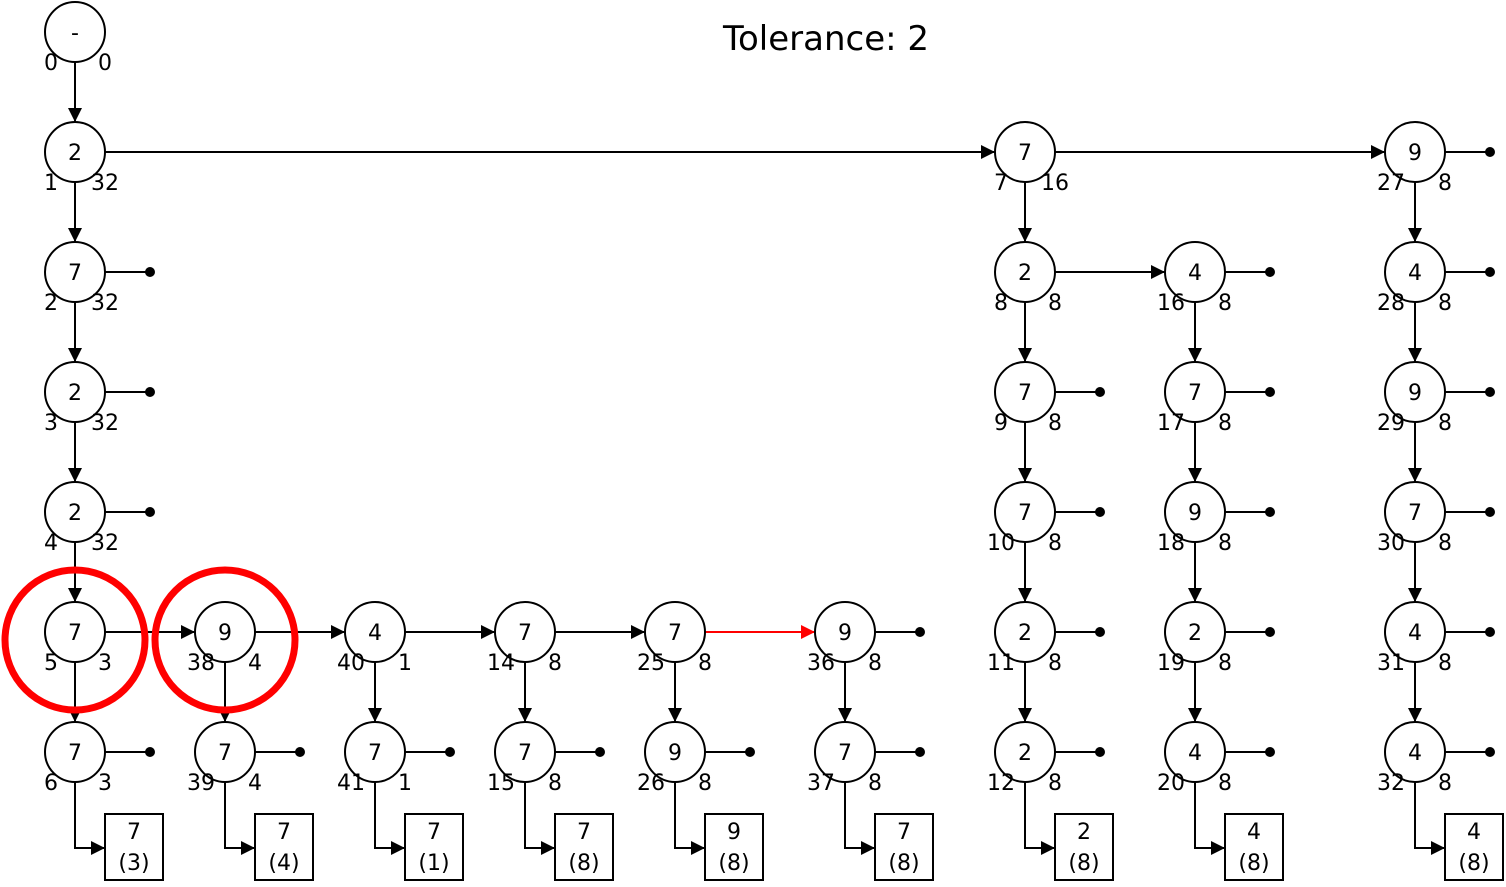 This screenshot has height=887, width=1506. What do you see at coordinates (255, 663) in the screenshot?
I see `node-right-count: 4` at bounding box center [255, 663].